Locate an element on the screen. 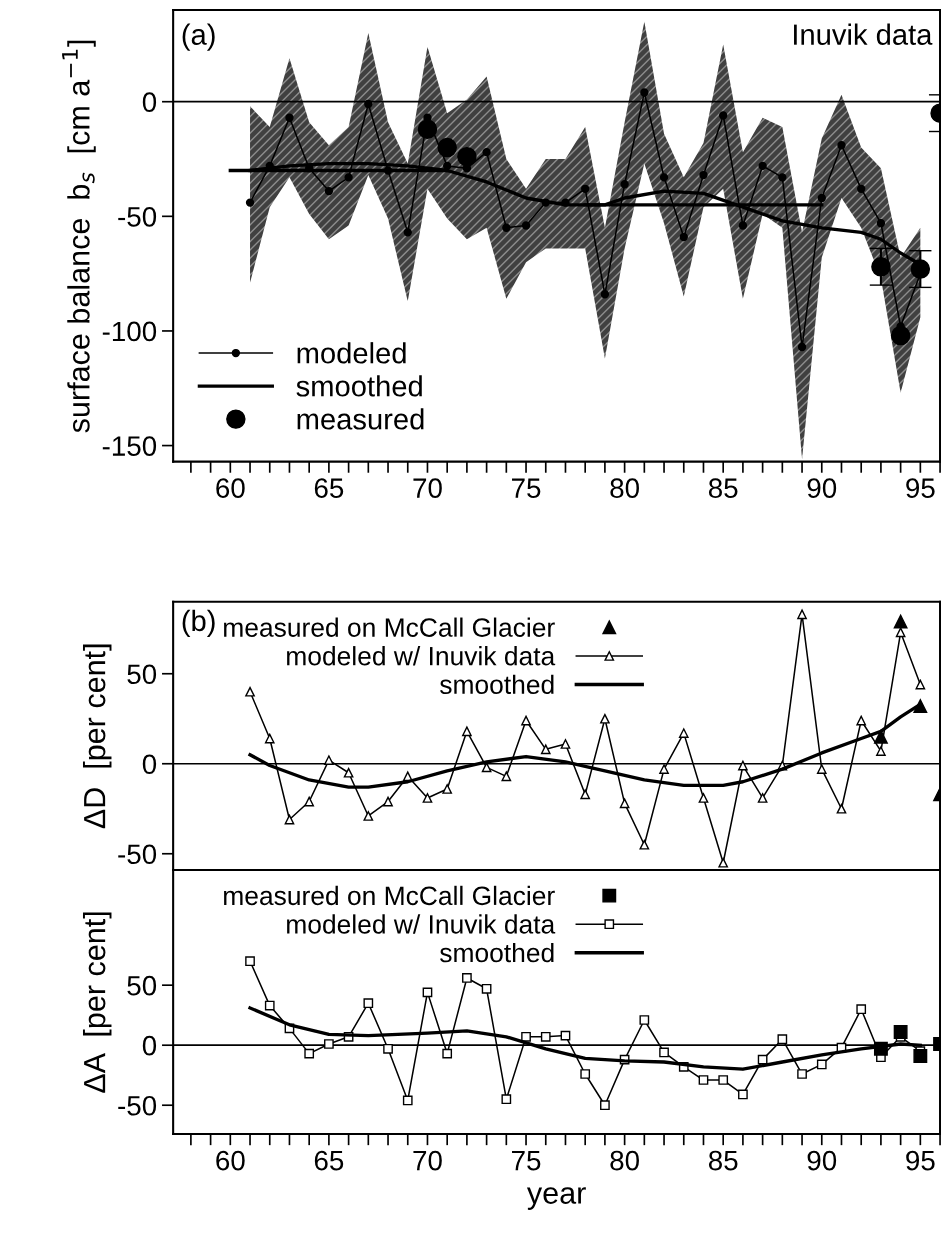 Image resolution: width=941 pixels, height=1251 pixels. y-axis-title: ΔD [per cent] is located at coordinates (97, 736).